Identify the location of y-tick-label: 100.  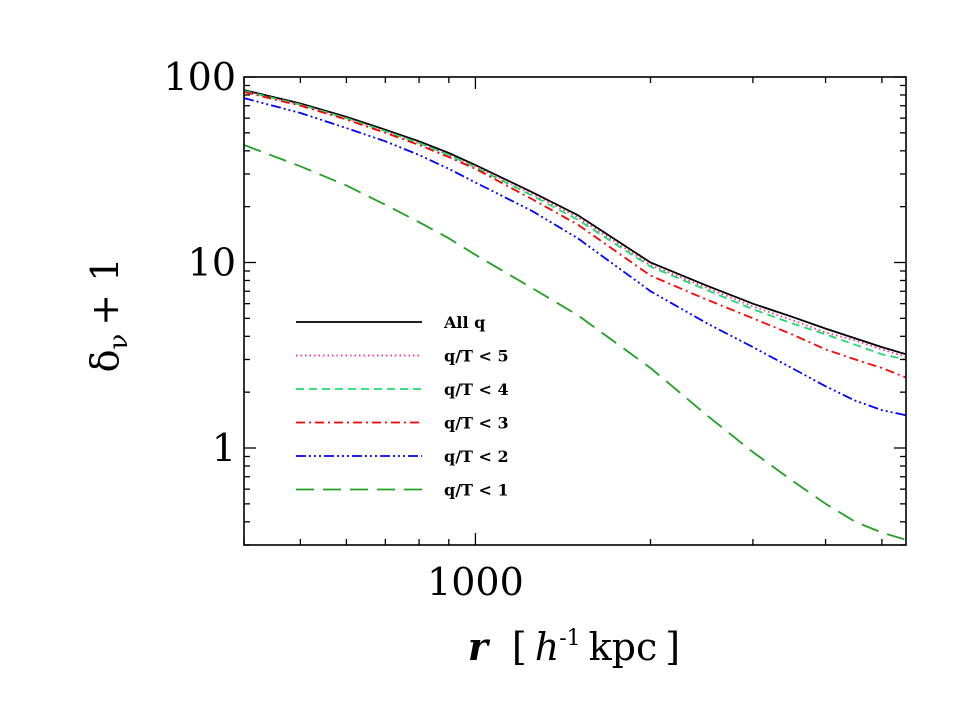
(199, 77).